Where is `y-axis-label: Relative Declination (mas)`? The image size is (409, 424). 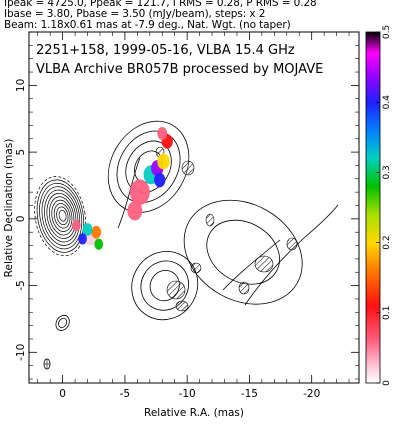 y-axis-label: Relative Declination (mas) is located at coordinates (9, 208).